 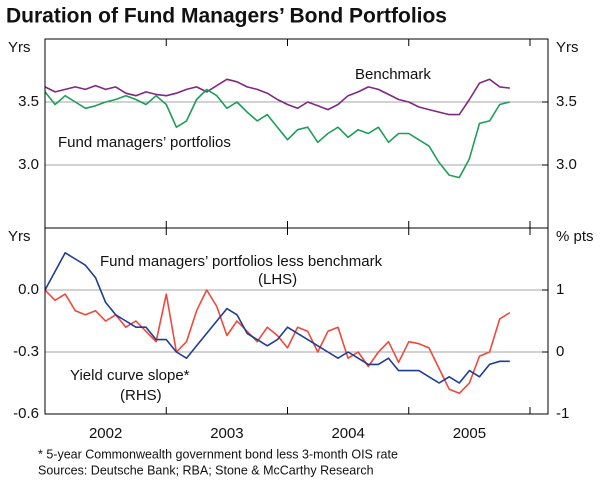 What do you see at coordinates (393, 74) in the screenshot?
I see `series-label: Benchmark` at bounding box center [393, 74].